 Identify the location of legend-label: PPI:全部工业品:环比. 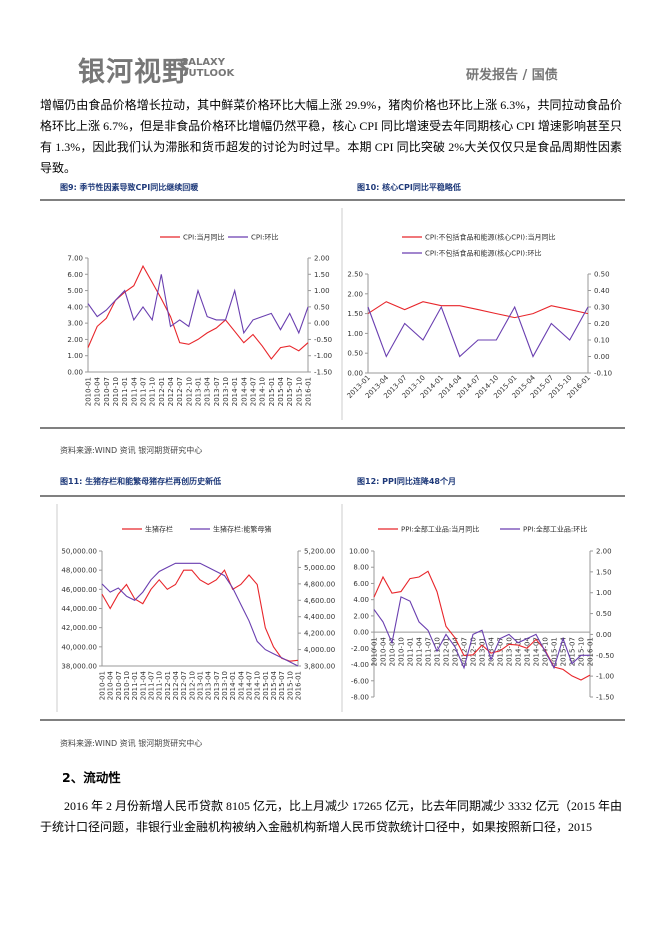
(555, 529).